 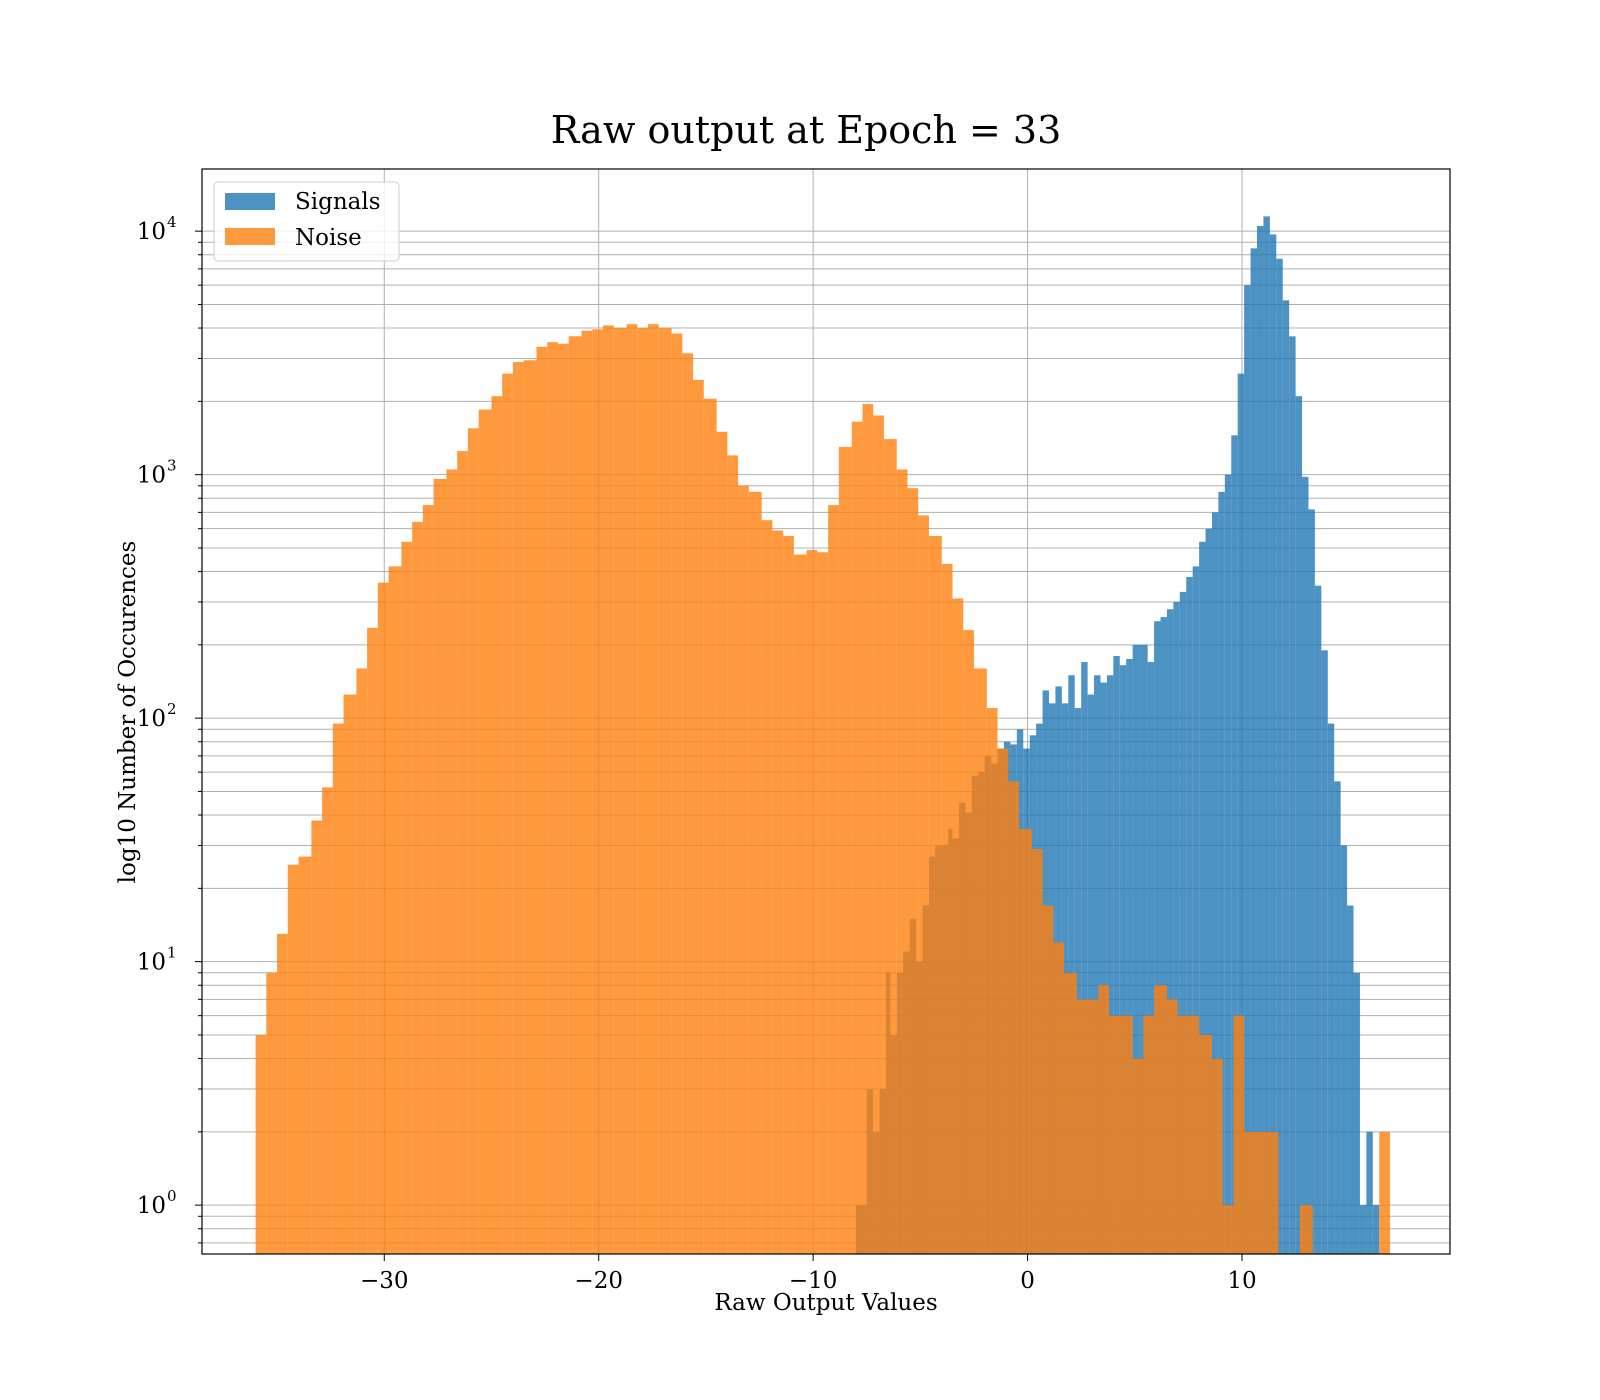 What do you see at coordinates (825, 1303) in the screenshot?
I see `x-axis-label: Raw Output Values` at bounding box center [825, 1303].